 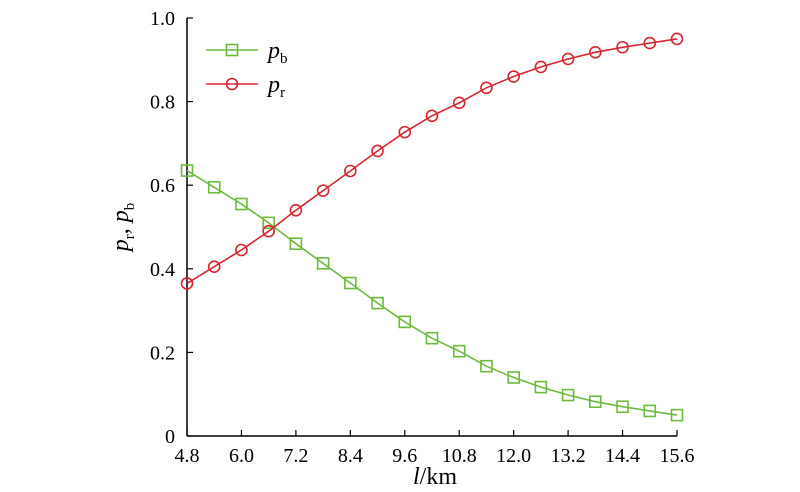 I want to click on y-tick-label: 0.8, so click(x=162, y=103).